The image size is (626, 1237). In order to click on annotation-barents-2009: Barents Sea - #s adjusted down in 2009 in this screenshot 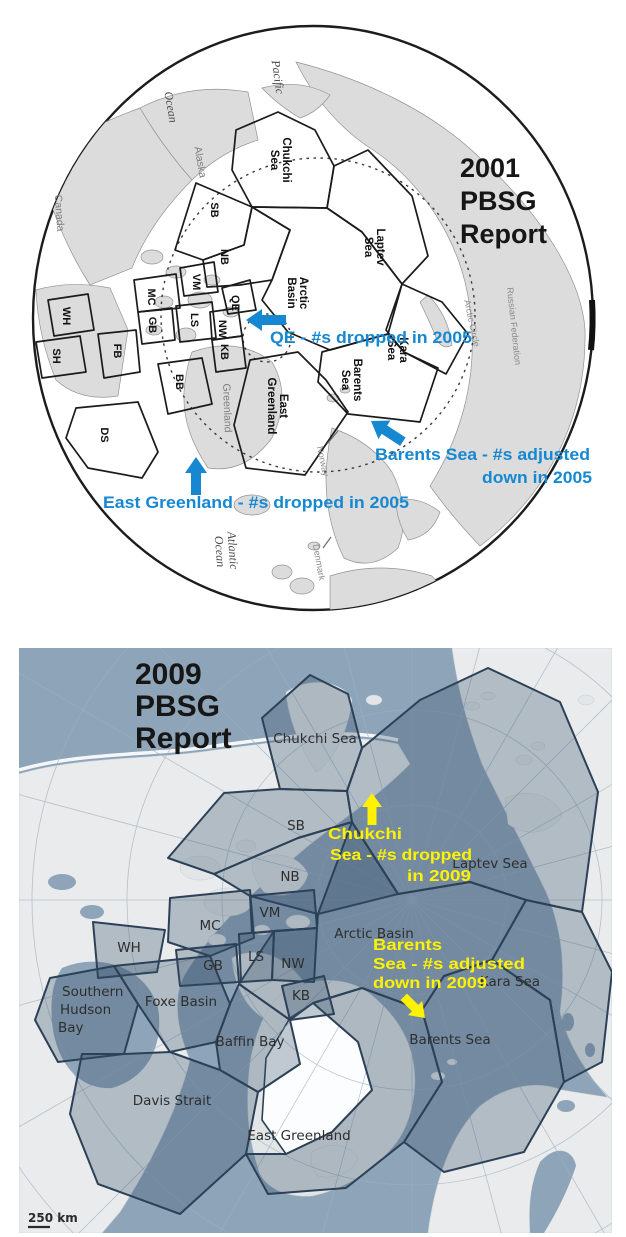, I will do `click(449, 977)`.